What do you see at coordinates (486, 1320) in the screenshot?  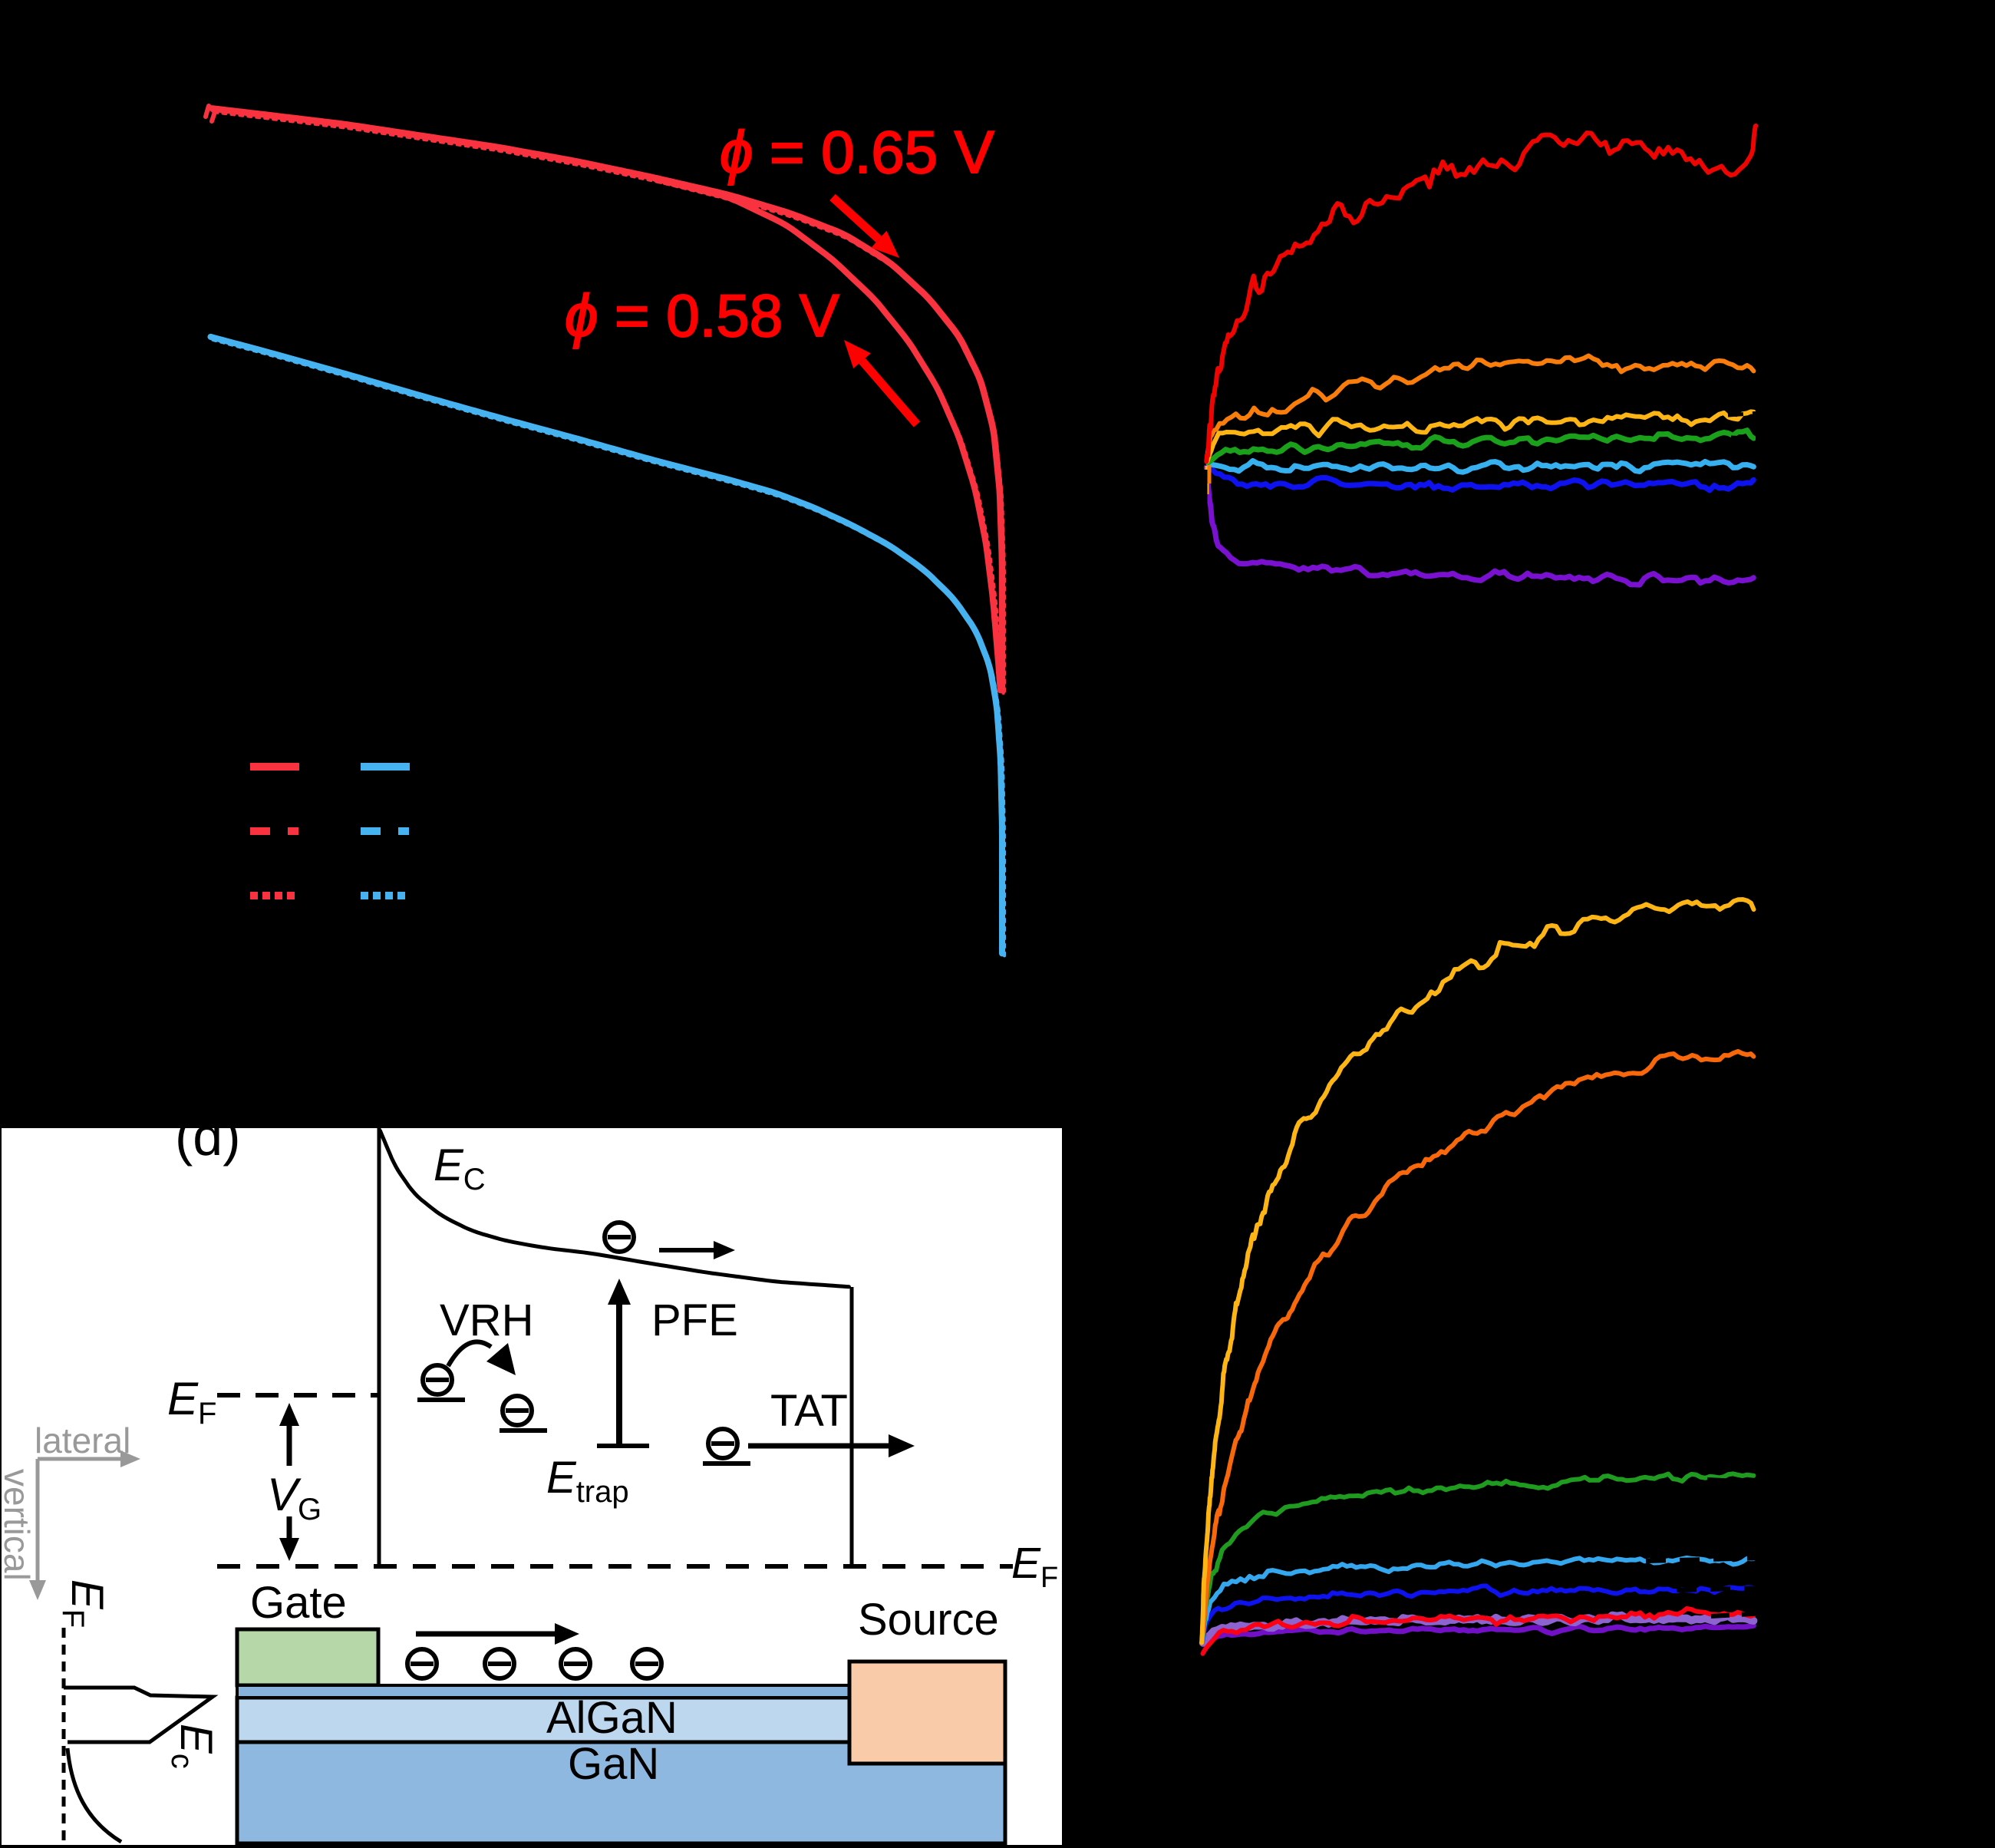 I see `svg-text: VRH` at bounding box center [486, 1320].